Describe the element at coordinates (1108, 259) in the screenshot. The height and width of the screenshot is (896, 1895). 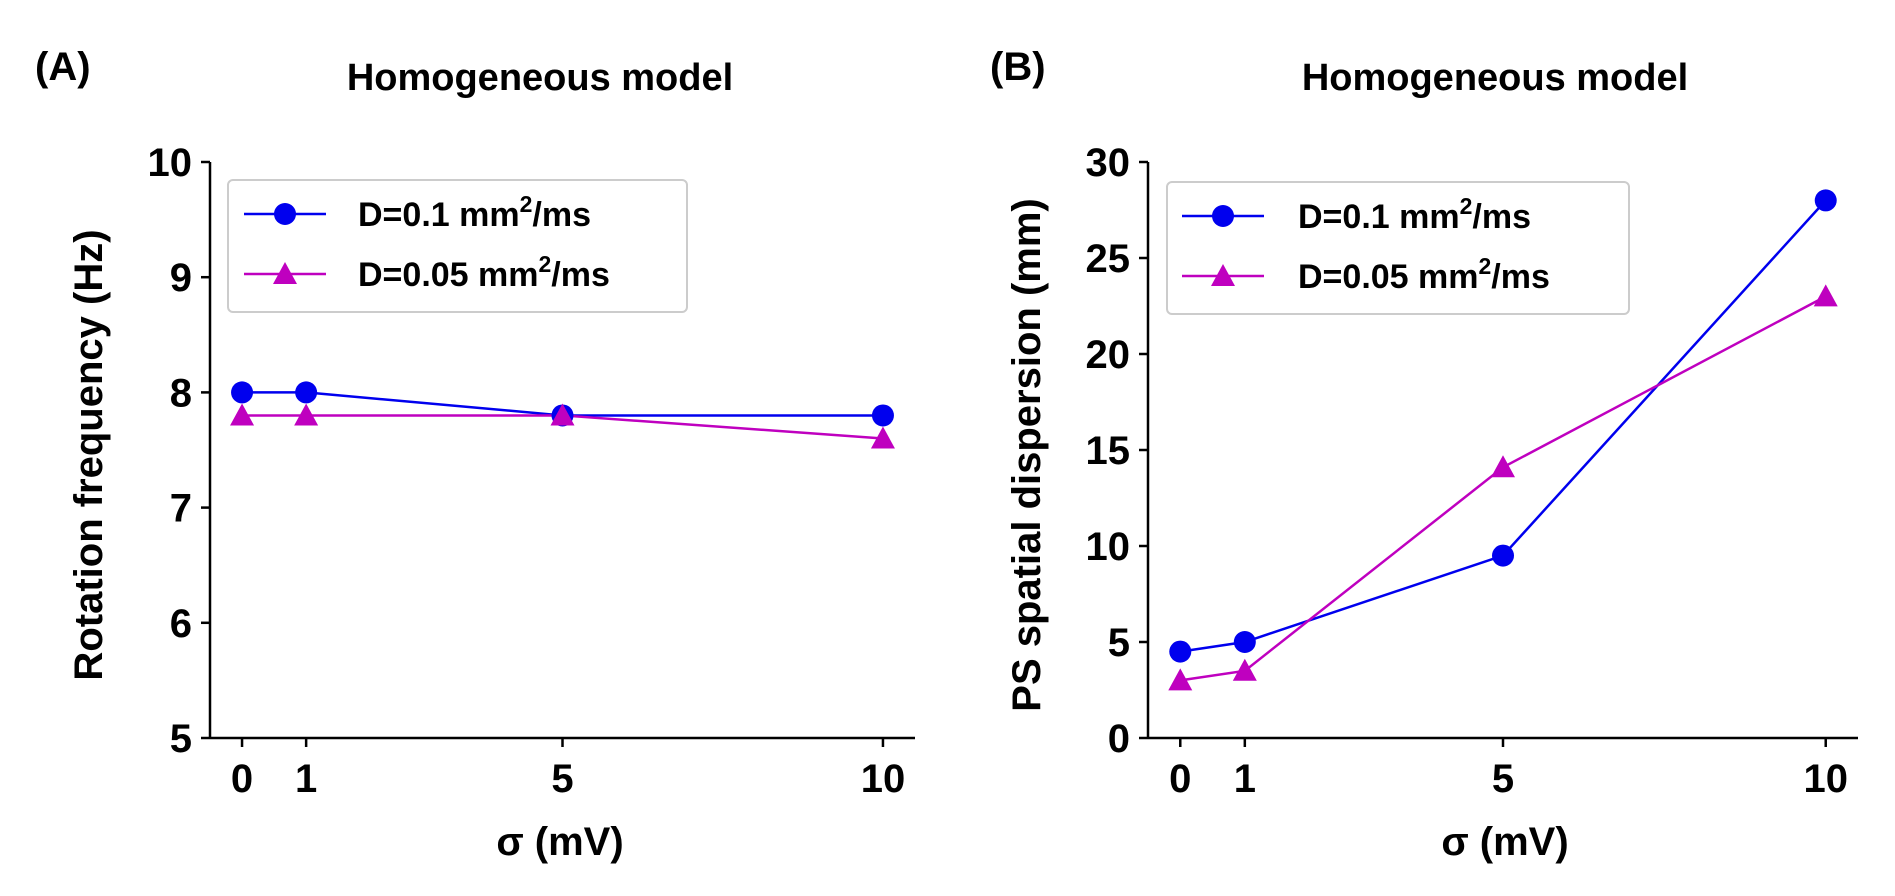
I see `panel-b-y-tick-label: 25` at that location.